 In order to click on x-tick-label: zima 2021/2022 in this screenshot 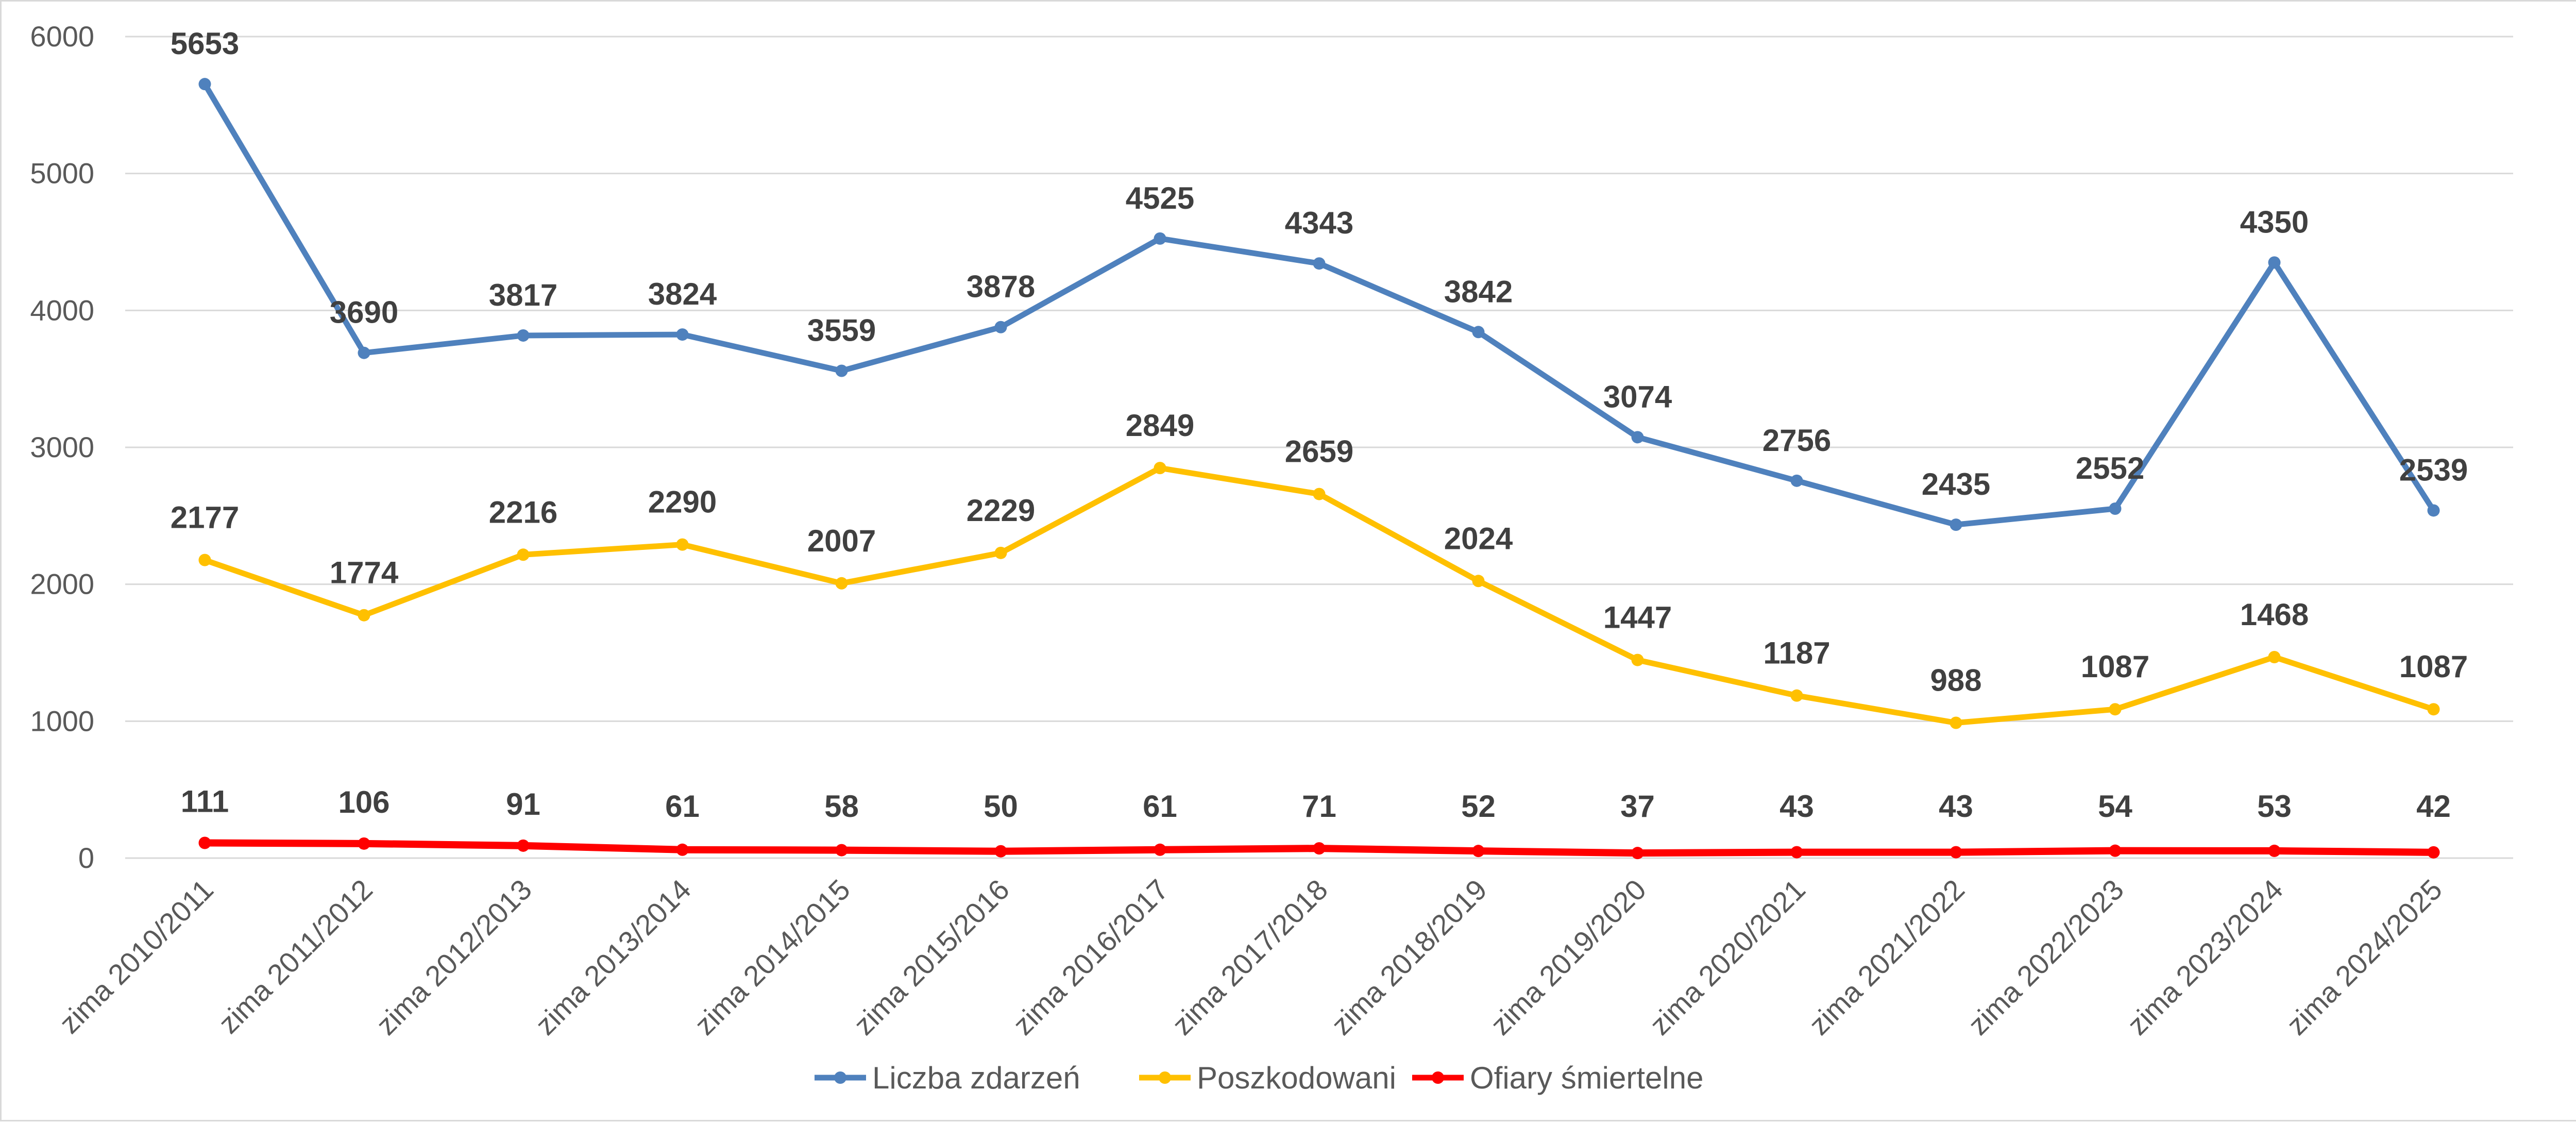, I will do `click(1887, 957)`.